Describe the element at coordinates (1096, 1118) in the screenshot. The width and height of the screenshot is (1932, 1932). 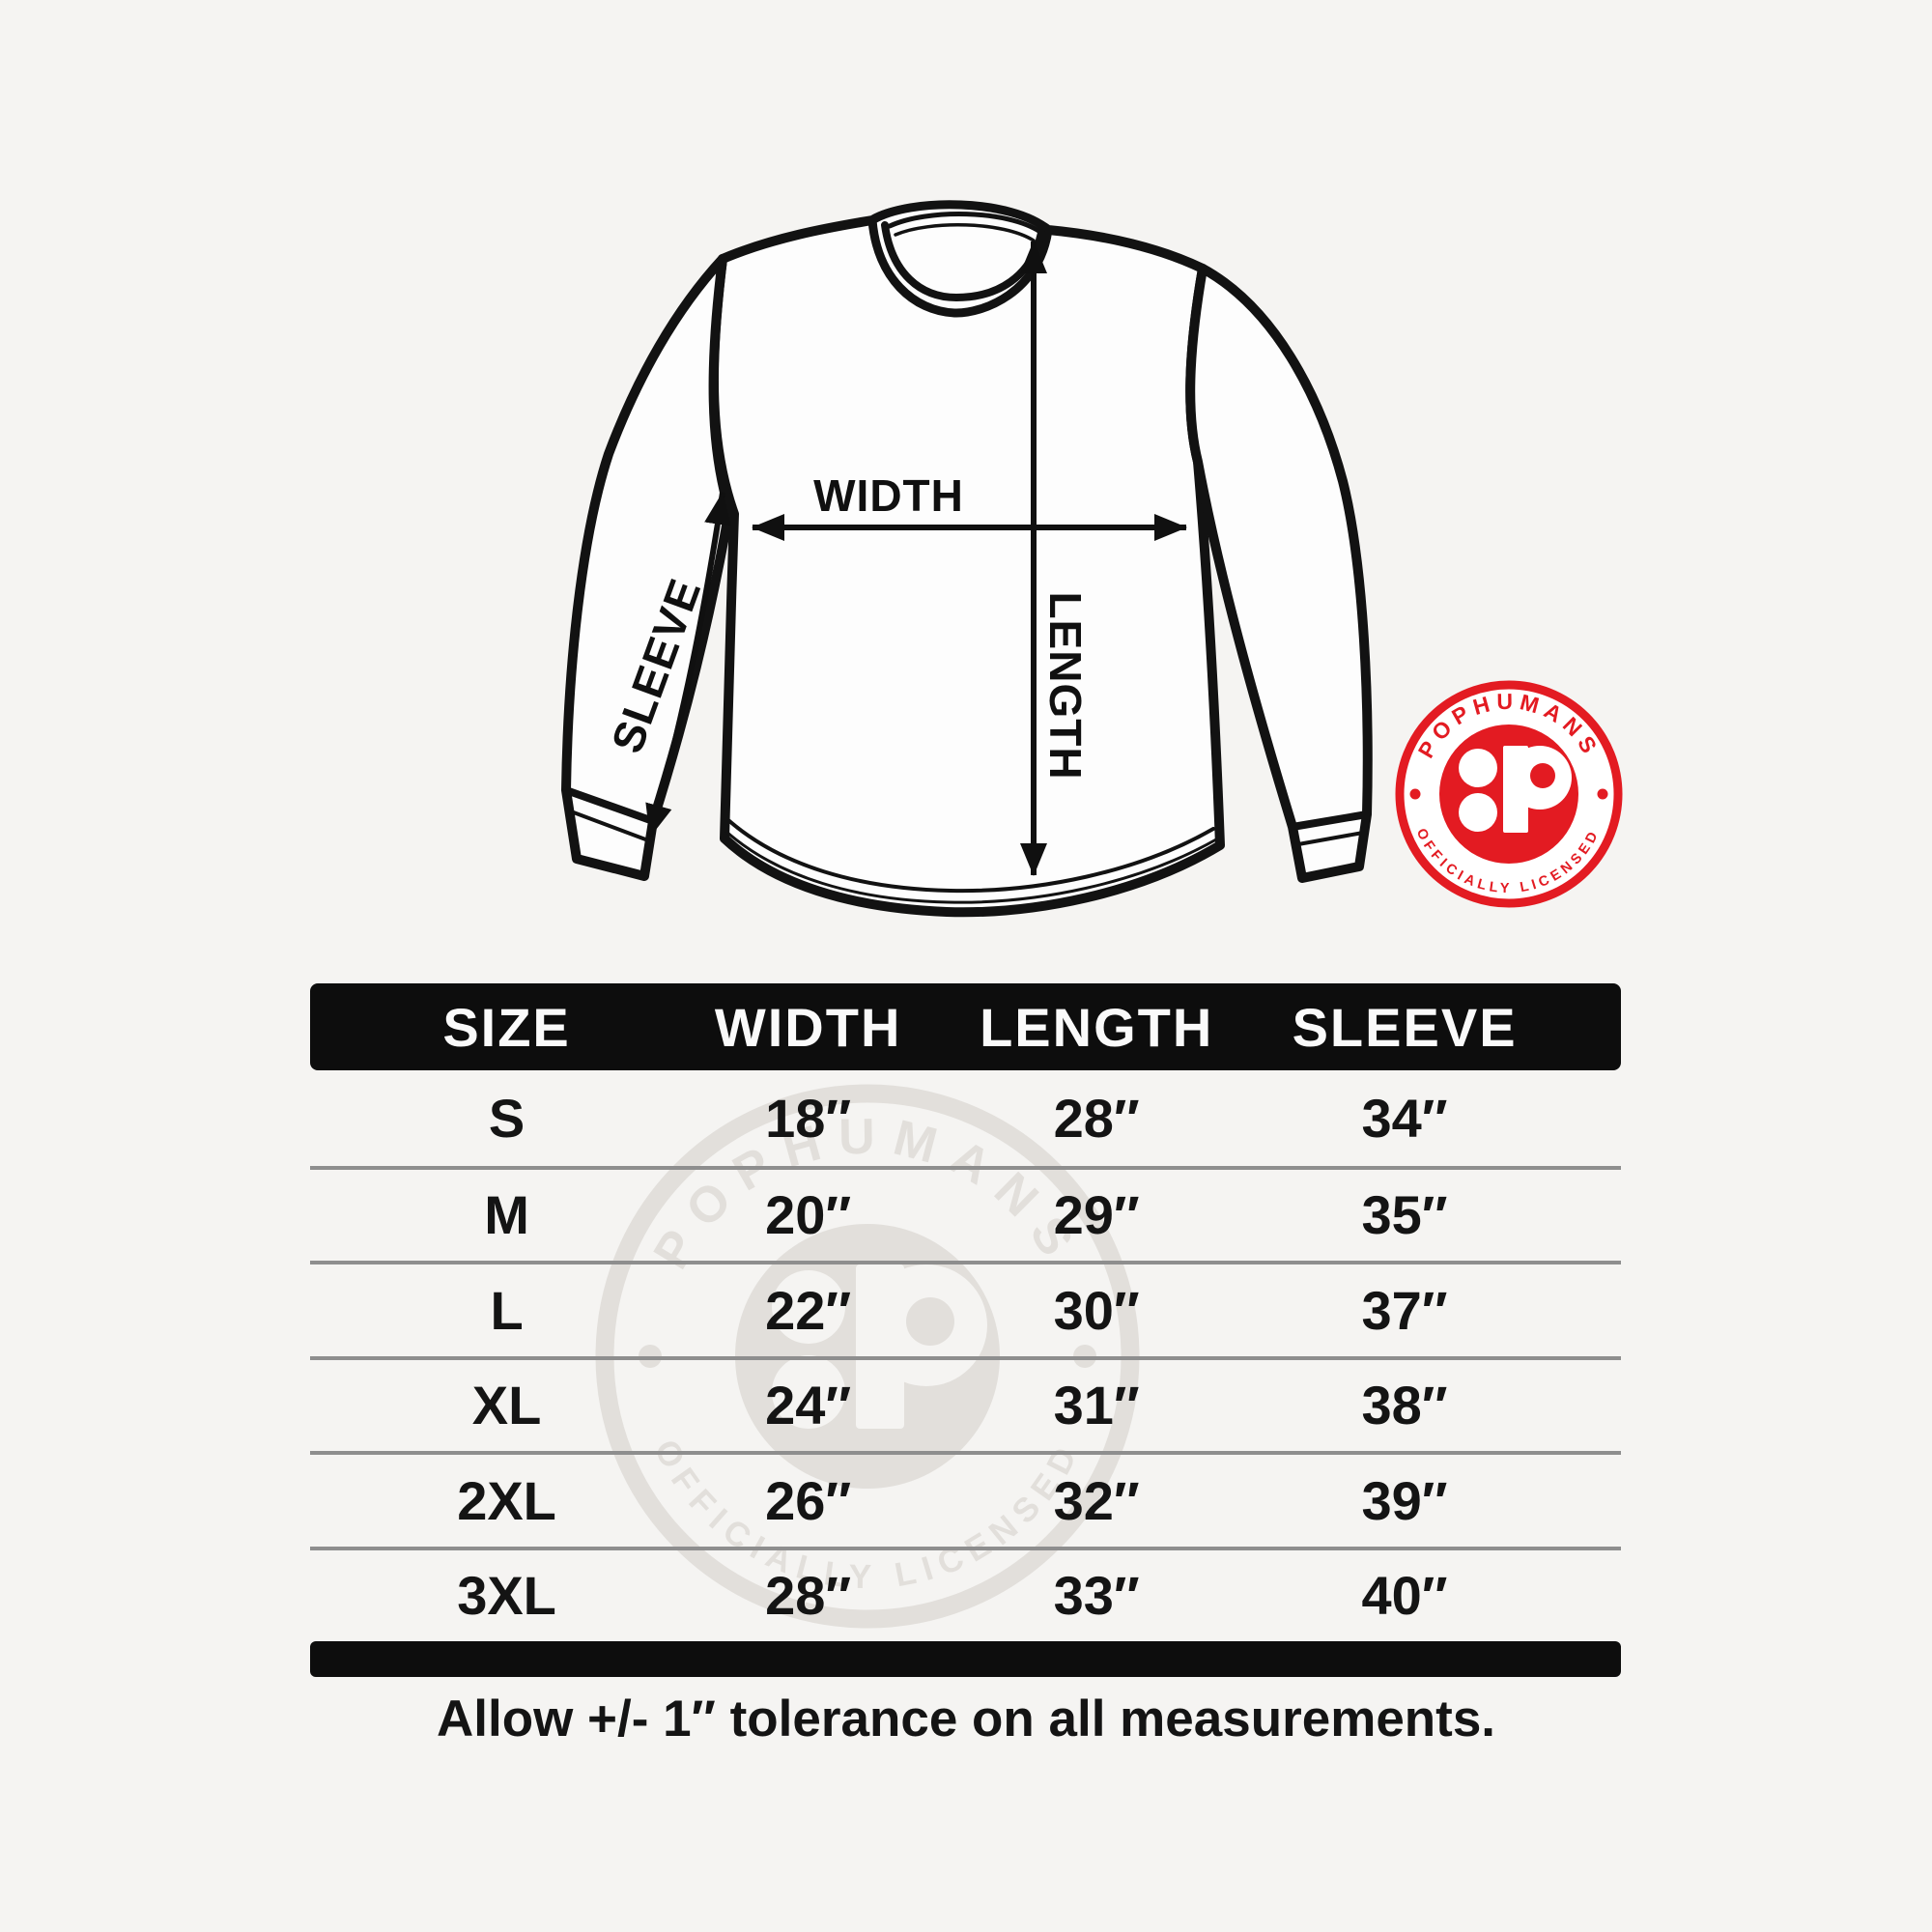
I see `cell-length: 28″` at that location.